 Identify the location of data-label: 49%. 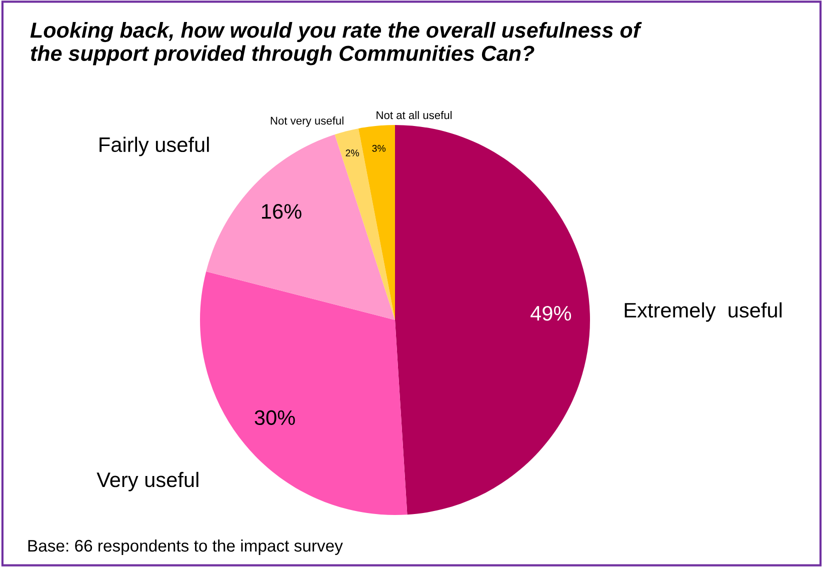
(551, 313).